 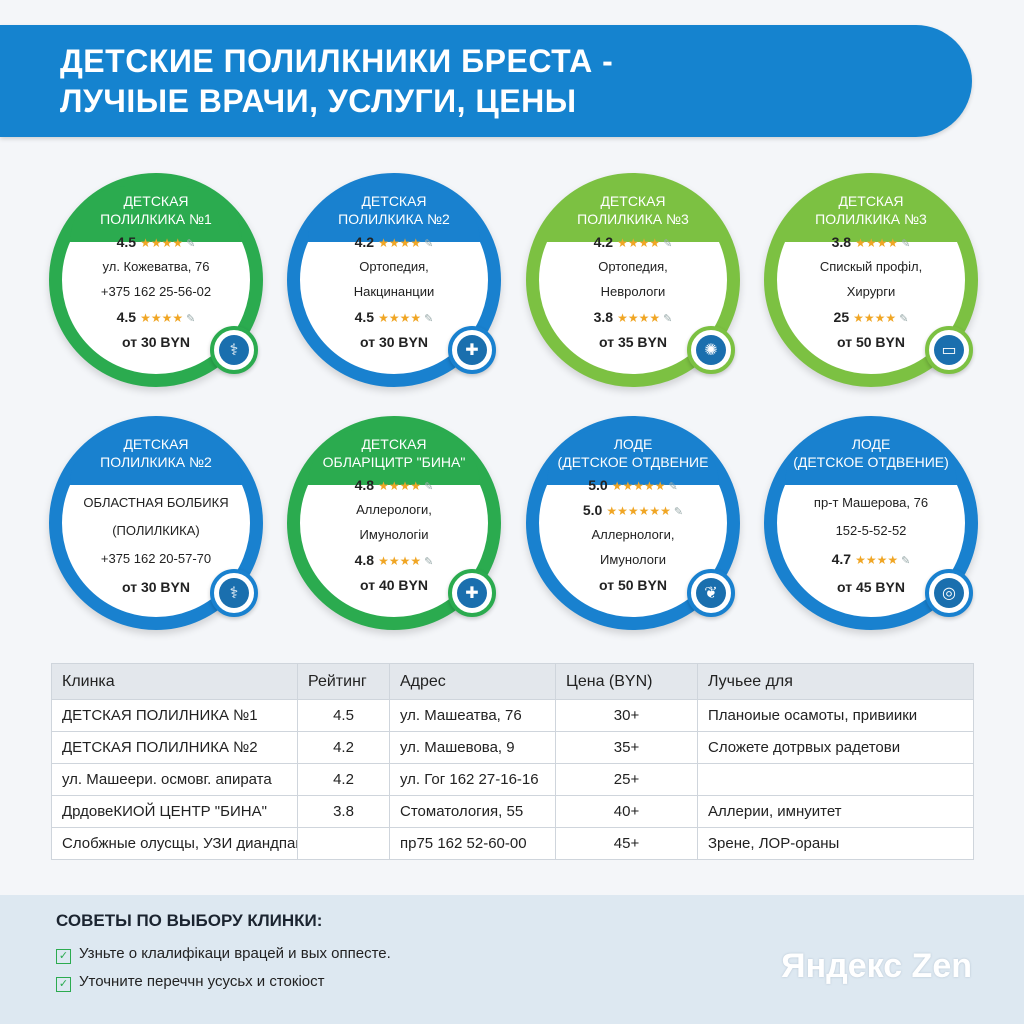 I want to click on clinic-card-row: пр-т Машерова, 76, so click(x=871, y=502).